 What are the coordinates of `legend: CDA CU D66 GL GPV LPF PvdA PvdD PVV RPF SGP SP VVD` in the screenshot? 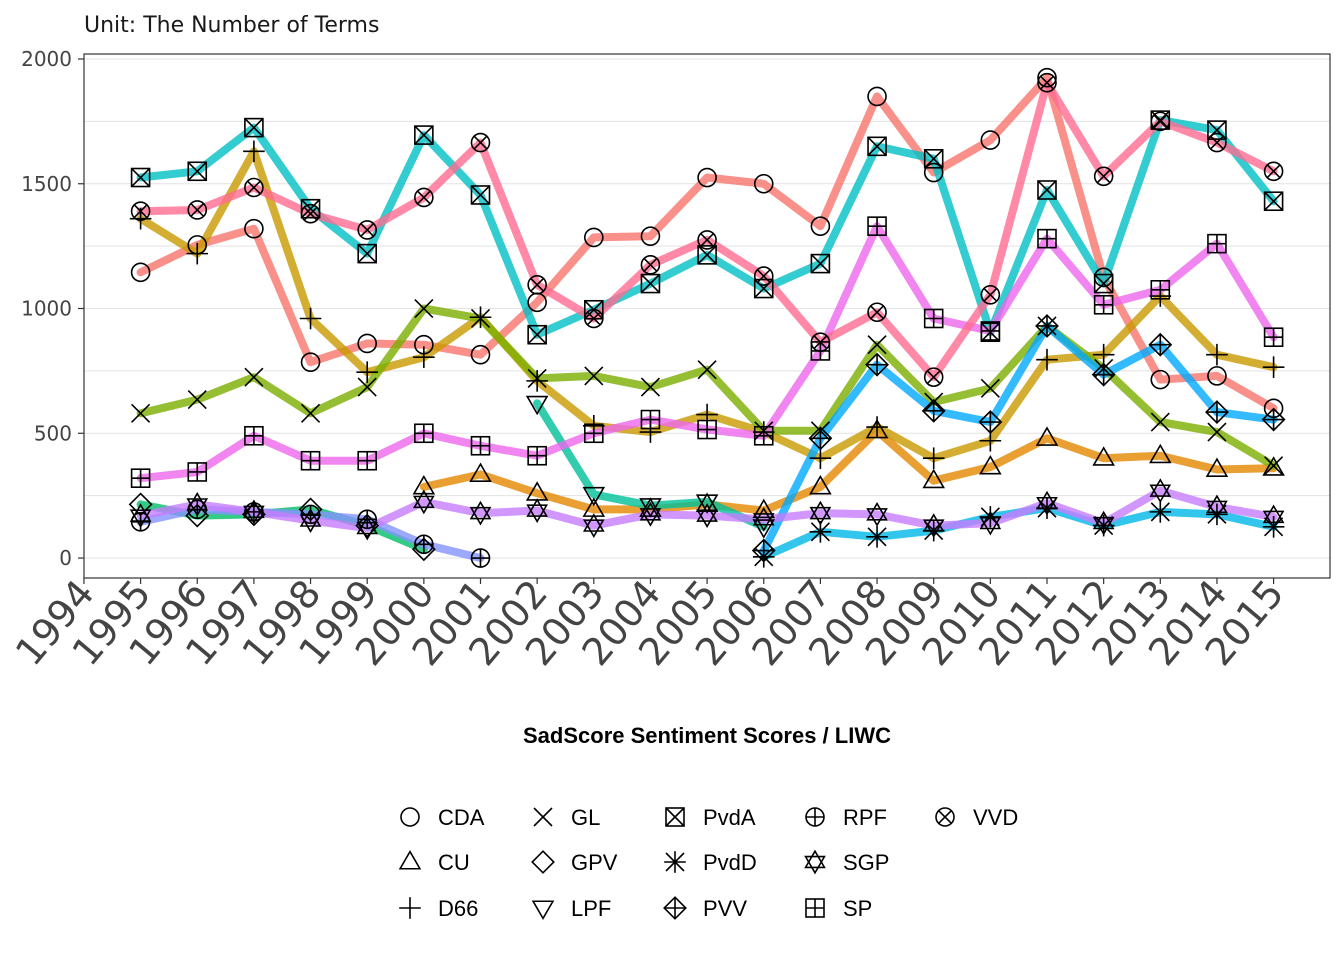 It's located at (708, 863).